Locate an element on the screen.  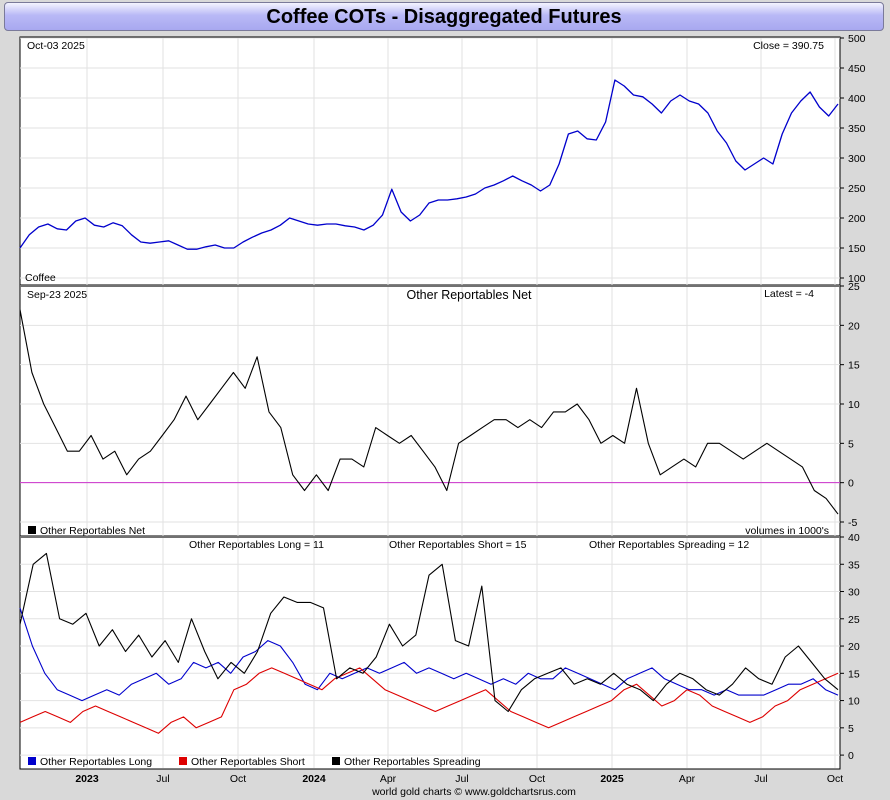
net-legend-swatch is located at coordinates (32, 530).